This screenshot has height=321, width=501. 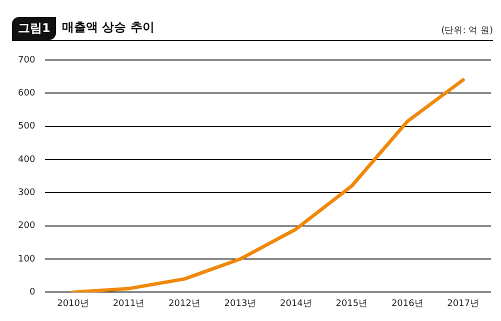 I want to click on y-tick-label: 500, so click(x=27, y=127).